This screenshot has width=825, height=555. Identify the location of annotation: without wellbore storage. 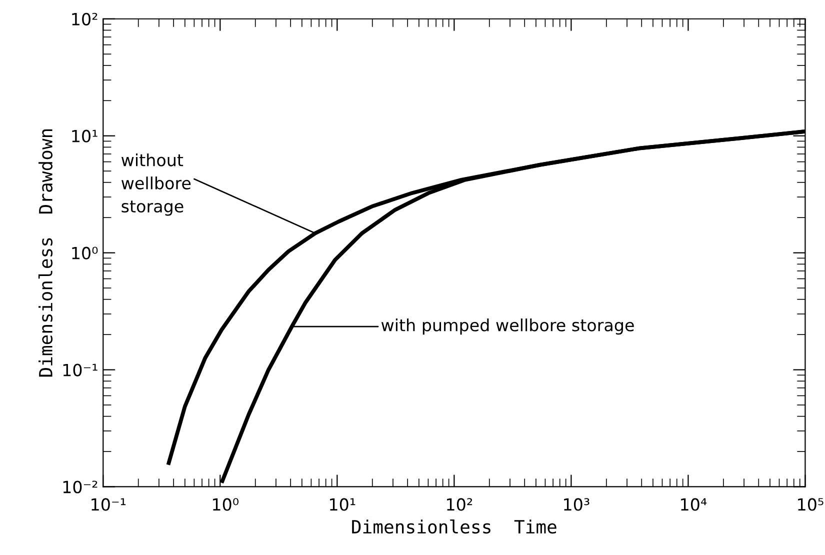
(156, 184).